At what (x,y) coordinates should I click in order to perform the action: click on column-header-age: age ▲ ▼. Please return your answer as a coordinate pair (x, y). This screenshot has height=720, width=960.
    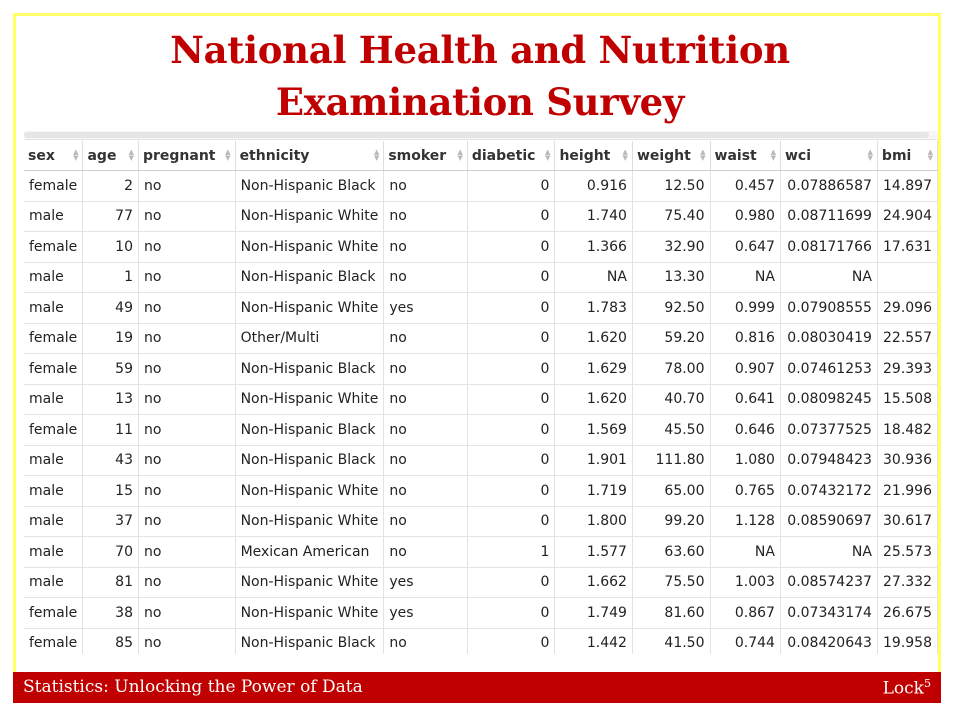
    Looking at the image, I should click on (110, 156).